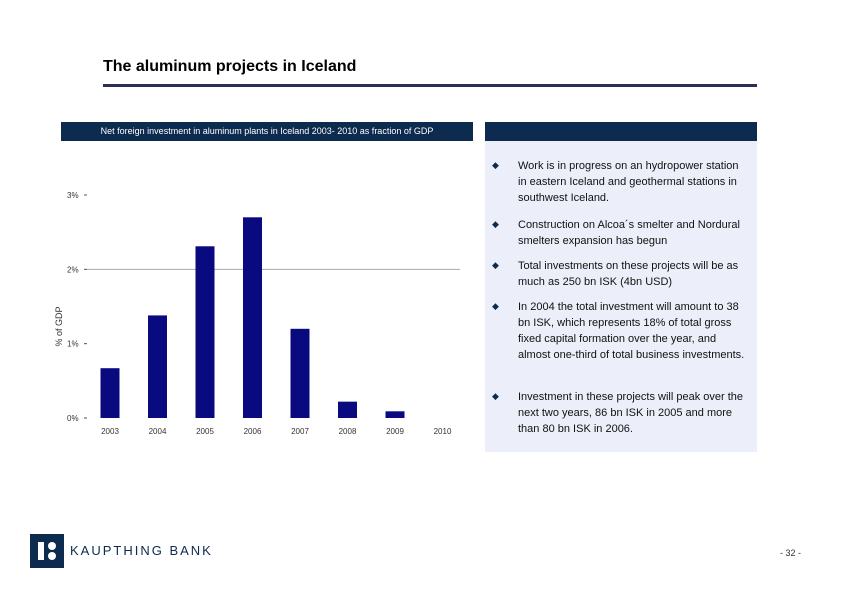 This screenshot has width=842, height=596. I want to click on title-underline, so click(430, 85).